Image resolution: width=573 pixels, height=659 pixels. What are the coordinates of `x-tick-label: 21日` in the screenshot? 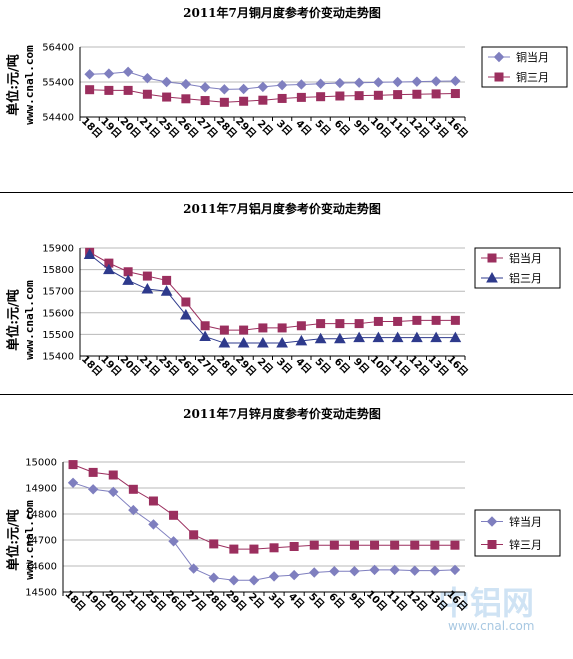 It's located at (149, 365).